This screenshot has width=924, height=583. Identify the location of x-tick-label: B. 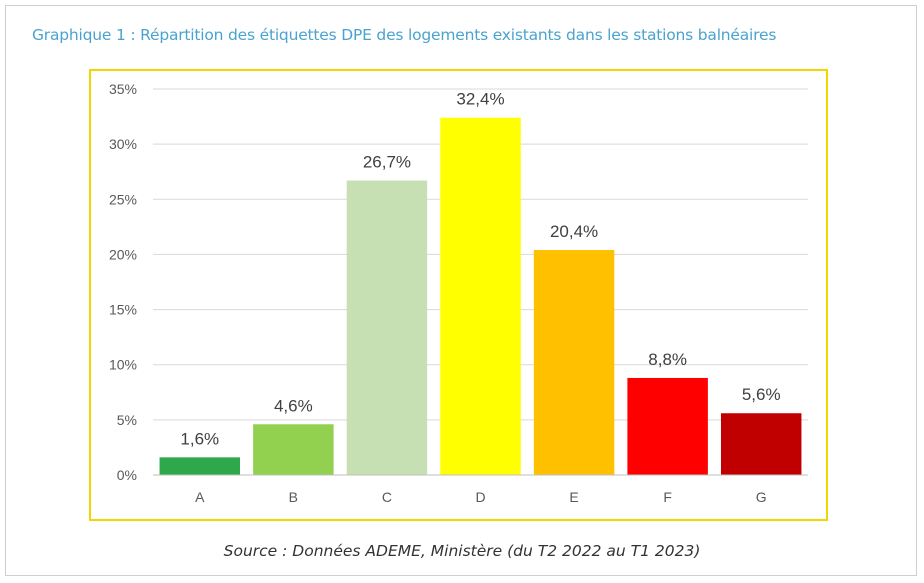
(293, 497).